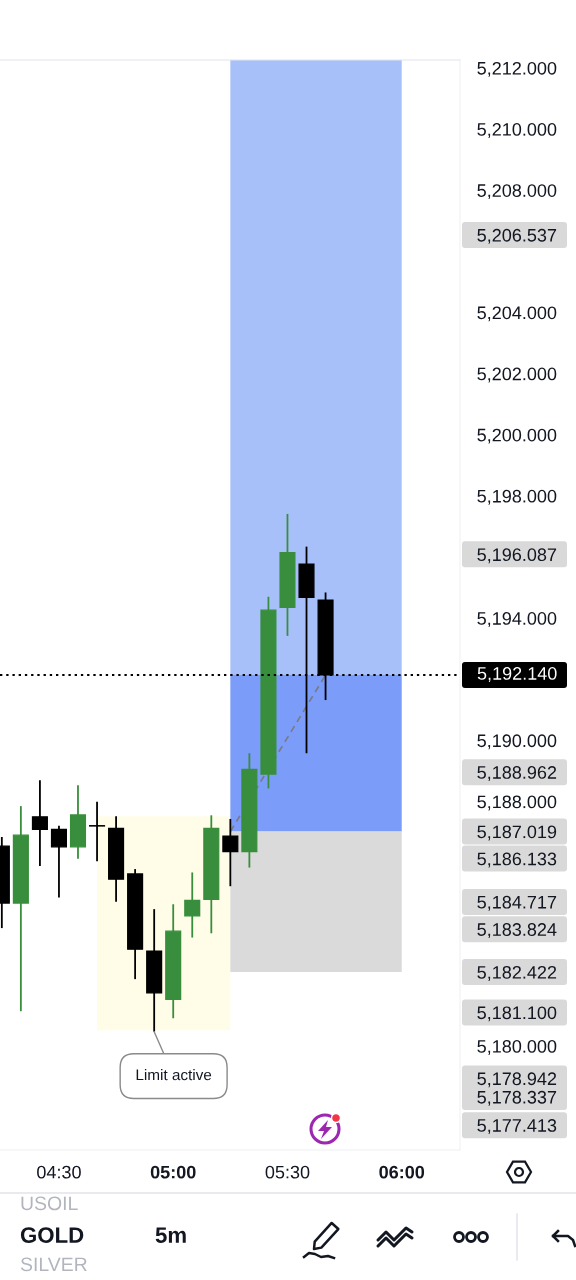  What do you see at coordinates (174, 1075) in the screenshot?
I see `annotation: Limit active` at bounding box center [174, 1075].